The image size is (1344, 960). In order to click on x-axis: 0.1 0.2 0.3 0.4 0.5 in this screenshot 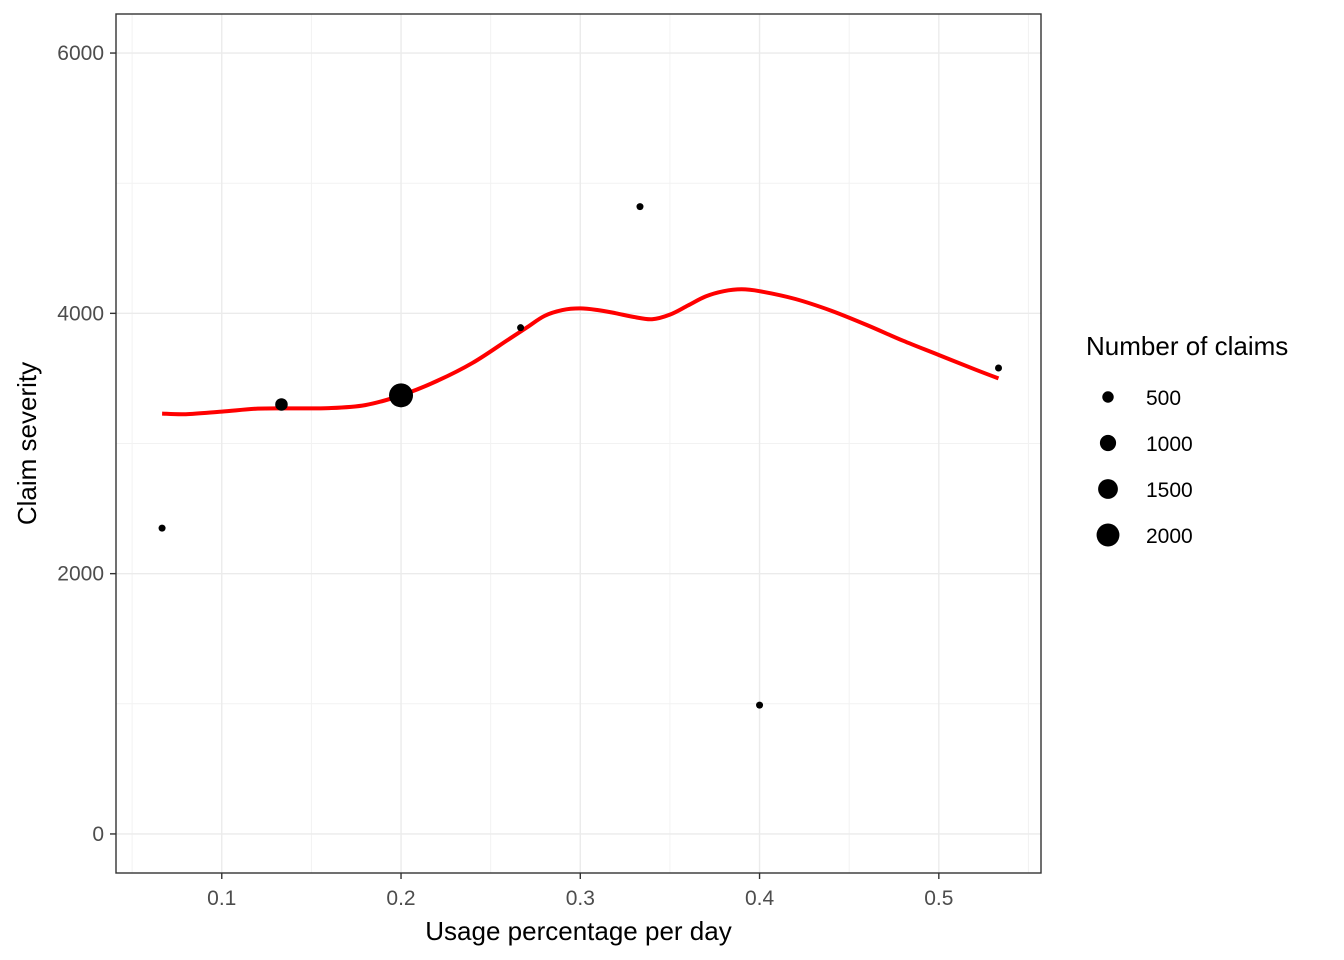, I will do `click(580, 891)`.